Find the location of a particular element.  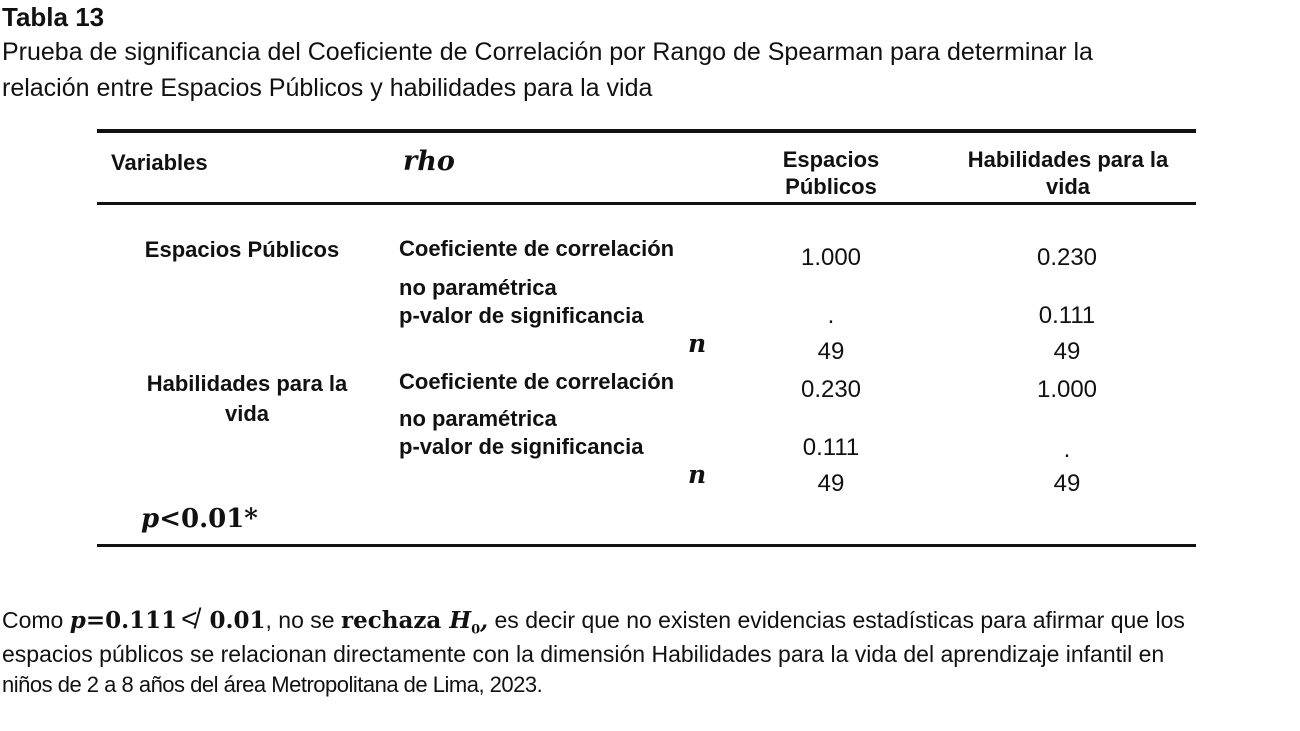

row1-pvalue-espacios: . is located at coordinates (831, 315).